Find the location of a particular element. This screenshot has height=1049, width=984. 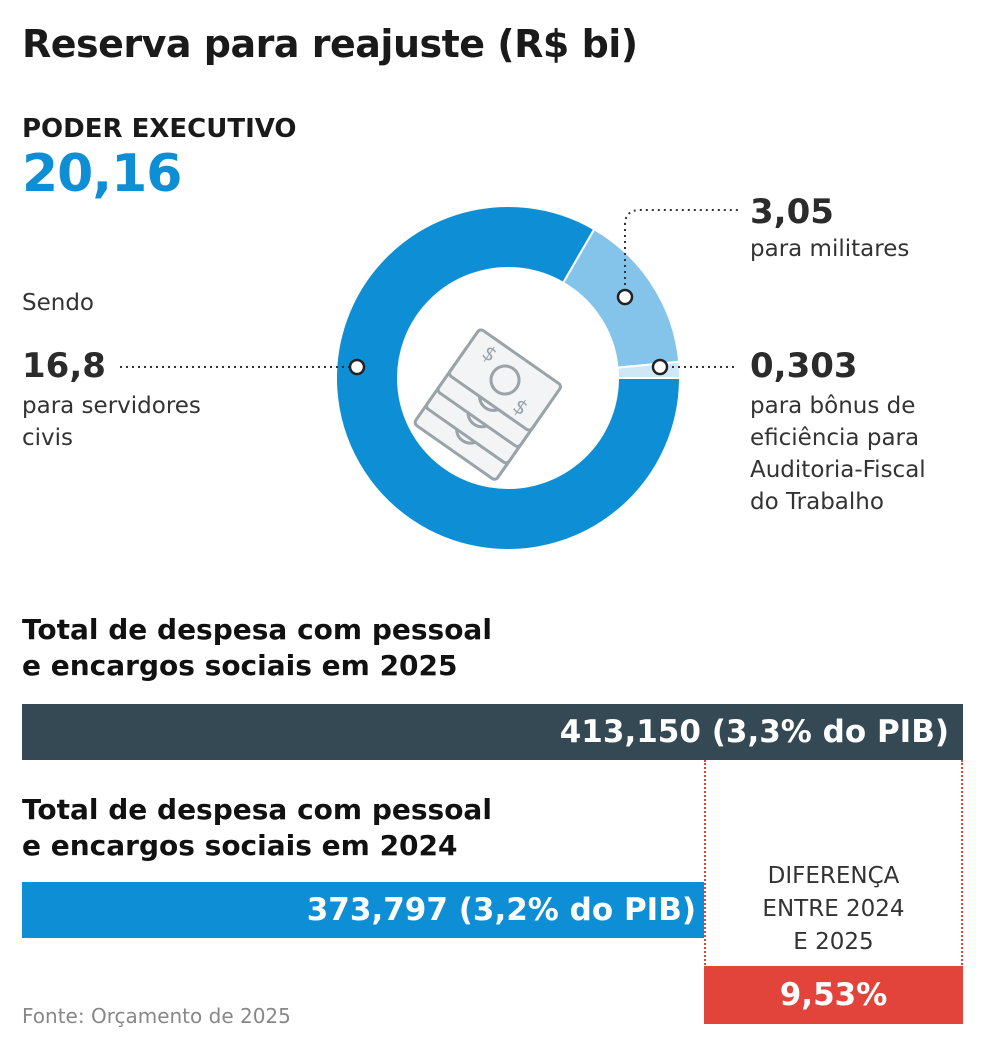

section-title-2024-line1: Total de despesa com pessoal is located at coordinates (257, 809).